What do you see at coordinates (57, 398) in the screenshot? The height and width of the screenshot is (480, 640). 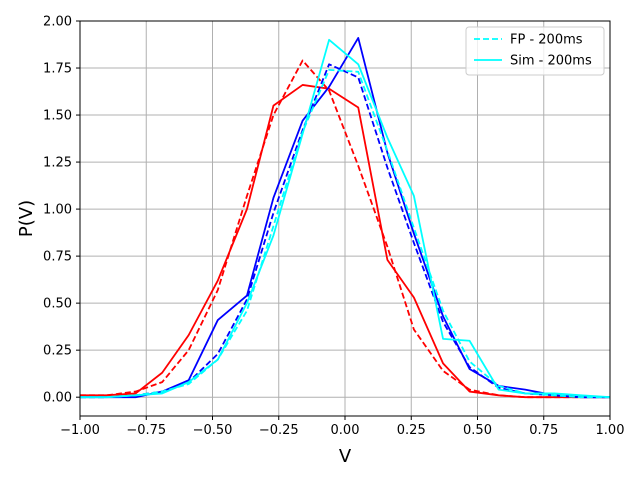 I see `y-tick-label: 0.00` at bounding box center [57, 398].